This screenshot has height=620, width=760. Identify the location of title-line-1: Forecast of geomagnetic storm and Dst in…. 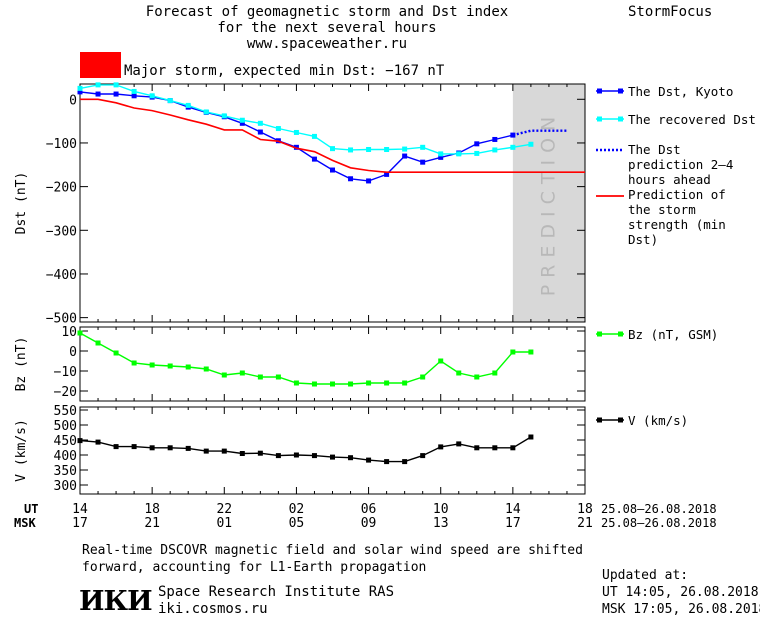
(327, 12).